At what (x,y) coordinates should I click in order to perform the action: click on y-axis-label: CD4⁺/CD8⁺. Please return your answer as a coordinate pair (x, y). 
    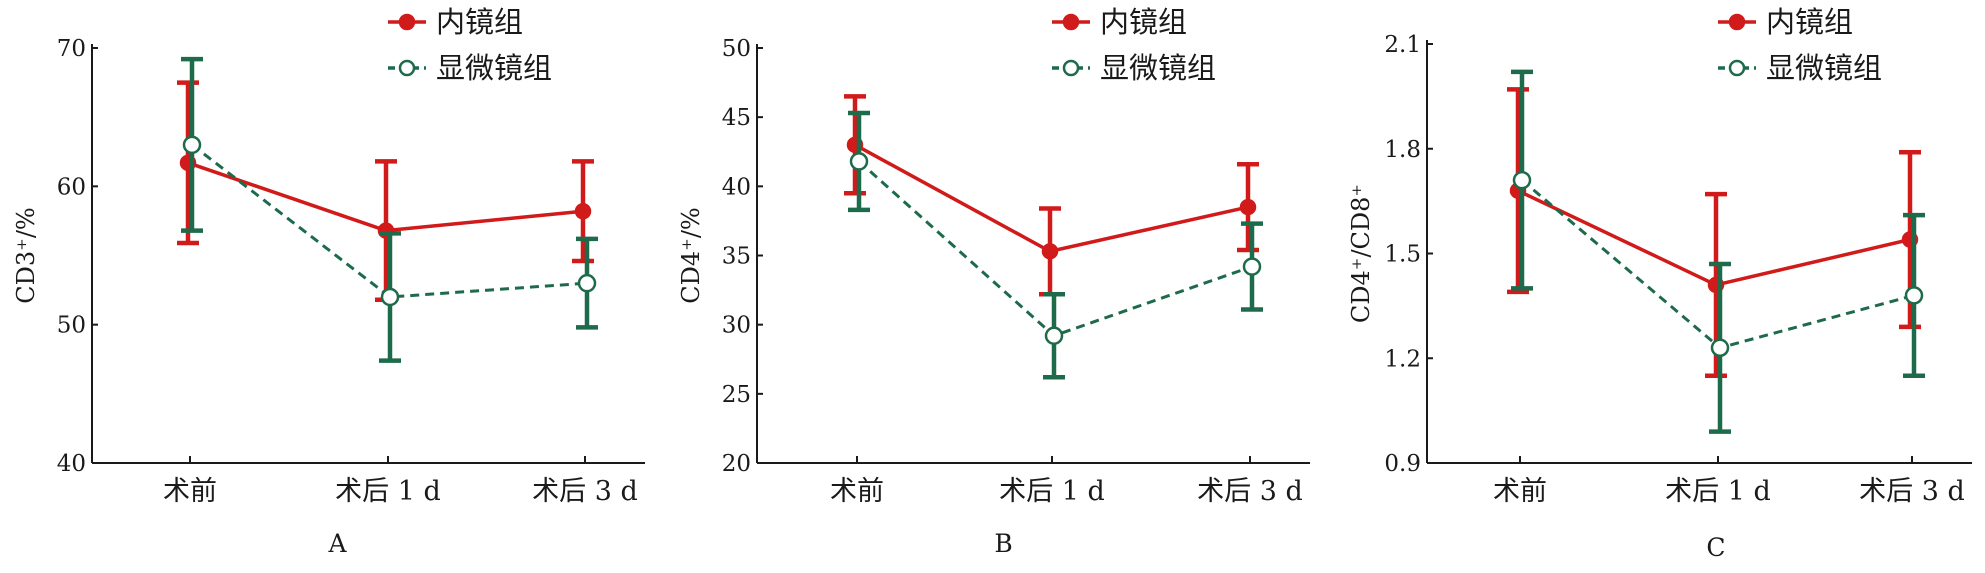
    Looking at the image, I should click on (1361, 253).